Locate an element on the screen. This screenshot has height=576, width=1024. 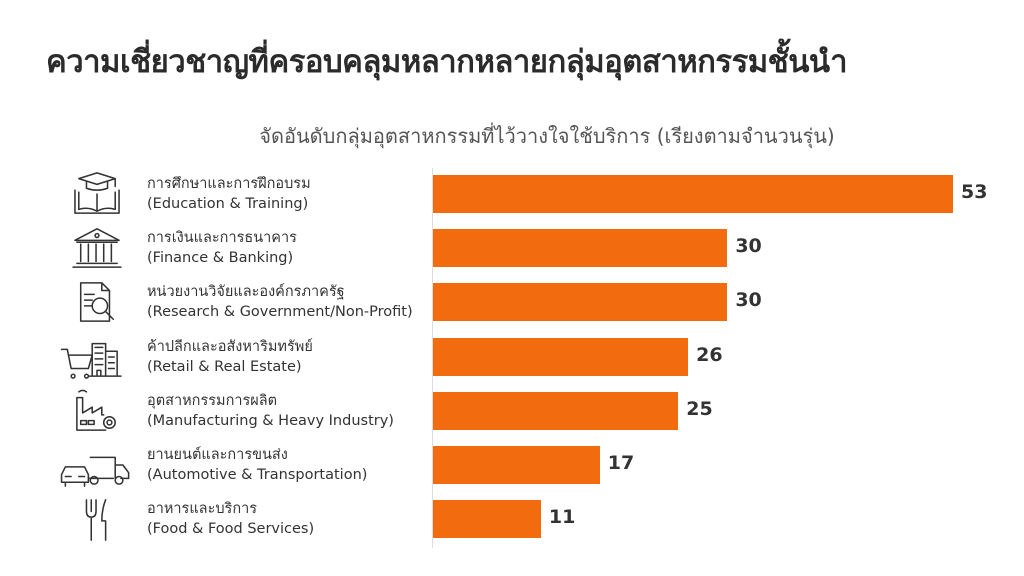
bank-icon is located at coordinates (97, 248).